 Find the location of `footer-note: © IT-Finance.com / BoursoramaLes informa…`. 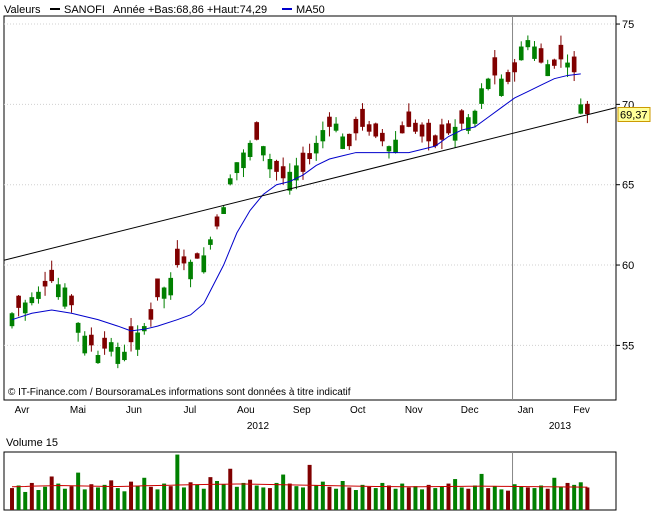

footer-note: © IT-Finance.com / BoursoramaLes informa… is located at coordinates (179, 392).